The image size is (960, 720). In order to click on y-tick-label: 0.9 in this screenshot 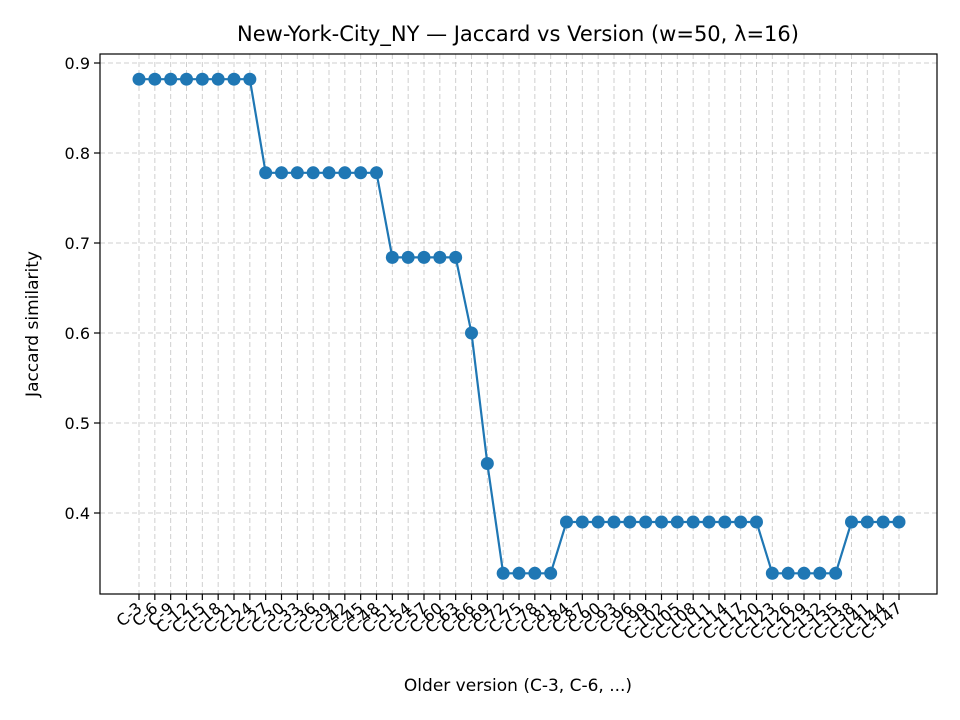, I will do `click(77, 63)`.